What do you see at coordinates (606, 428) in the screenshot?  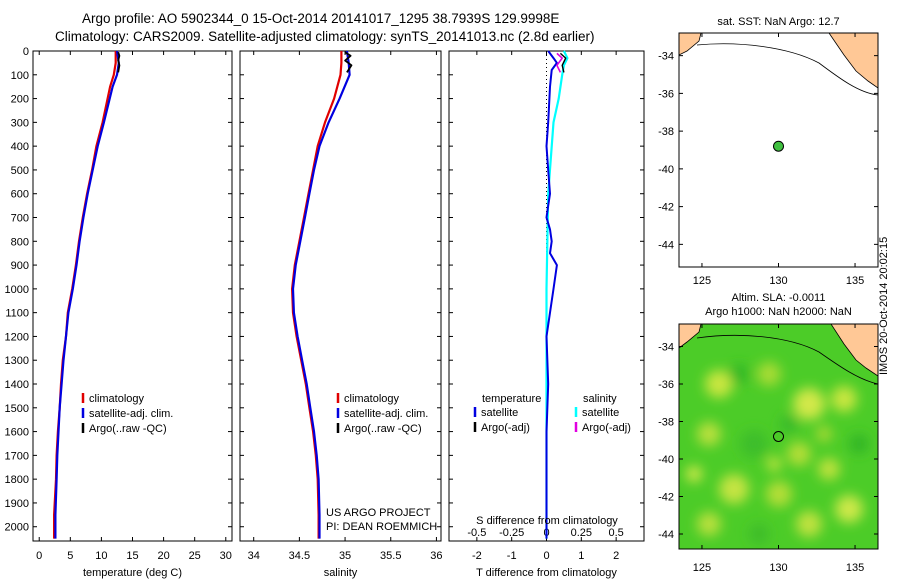 I see `diff-legend-sal-label: Argo(-adj)` at bounding box center [606, 428].